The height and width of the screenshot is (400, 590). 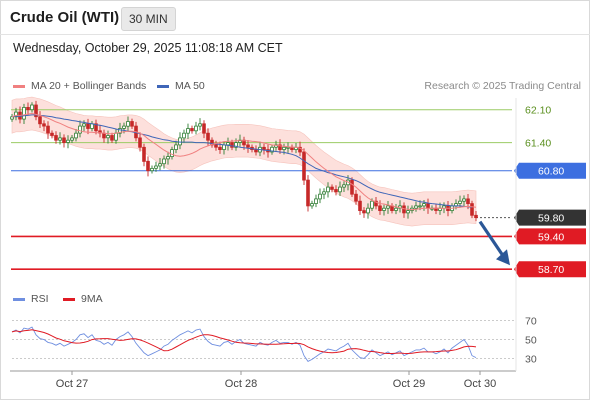 I want to click on rsi-swatch, so click(x=19, y=299).